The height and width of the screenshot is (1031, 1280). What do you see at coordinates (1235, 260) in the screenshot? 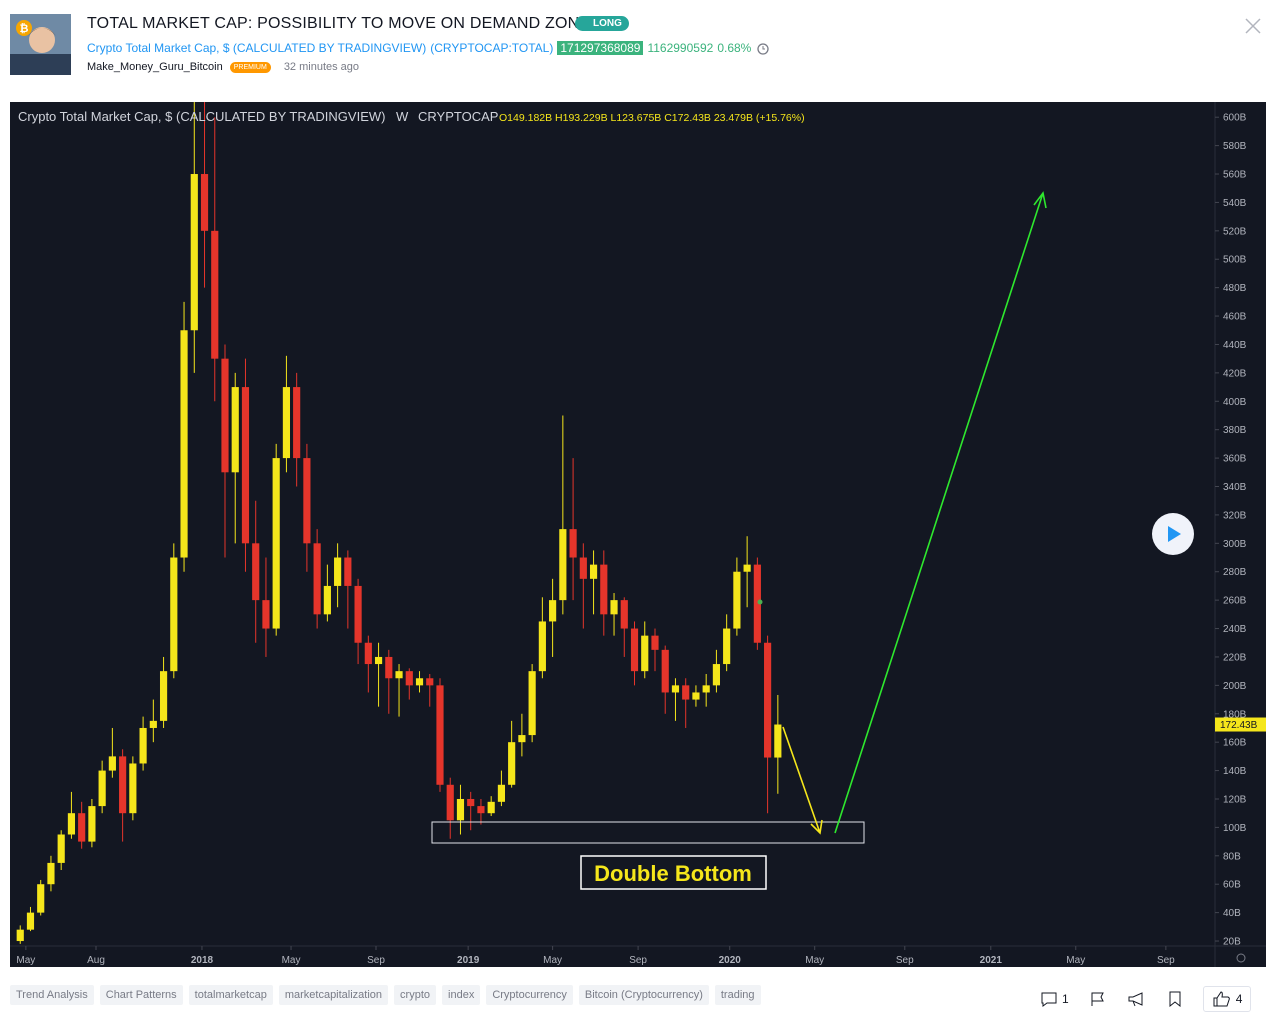
I see `y-tick-label: 500B` at bounding box center [1235, 260].